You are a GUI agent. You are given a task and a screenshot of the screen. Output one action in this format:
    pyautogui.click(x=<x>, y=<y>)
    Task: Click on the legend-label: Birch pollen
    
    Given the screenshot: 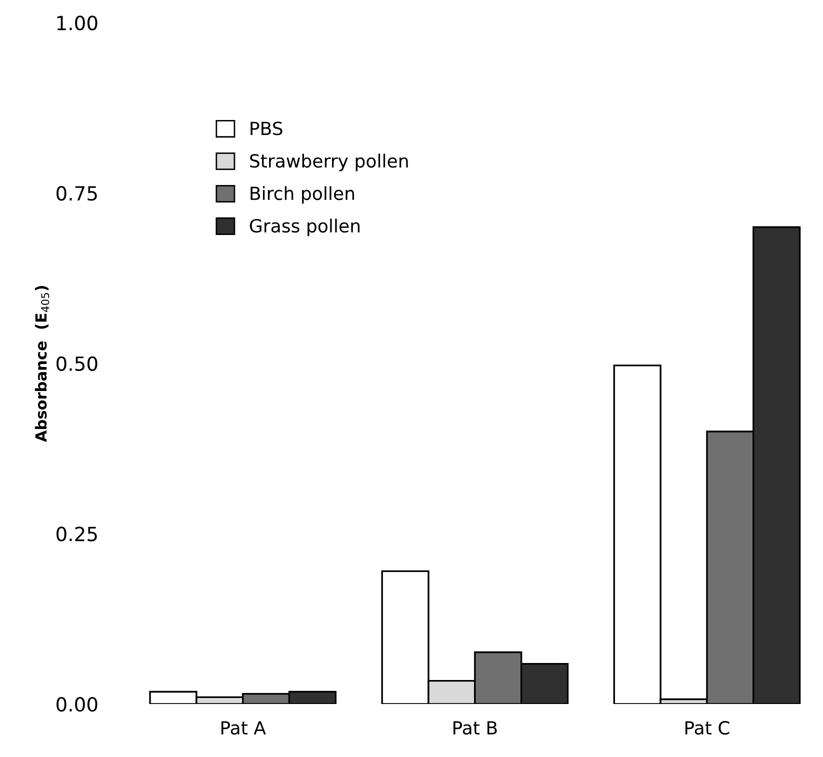 What is the action you would take?
    pyautogui.click(x=302, y=195)
    